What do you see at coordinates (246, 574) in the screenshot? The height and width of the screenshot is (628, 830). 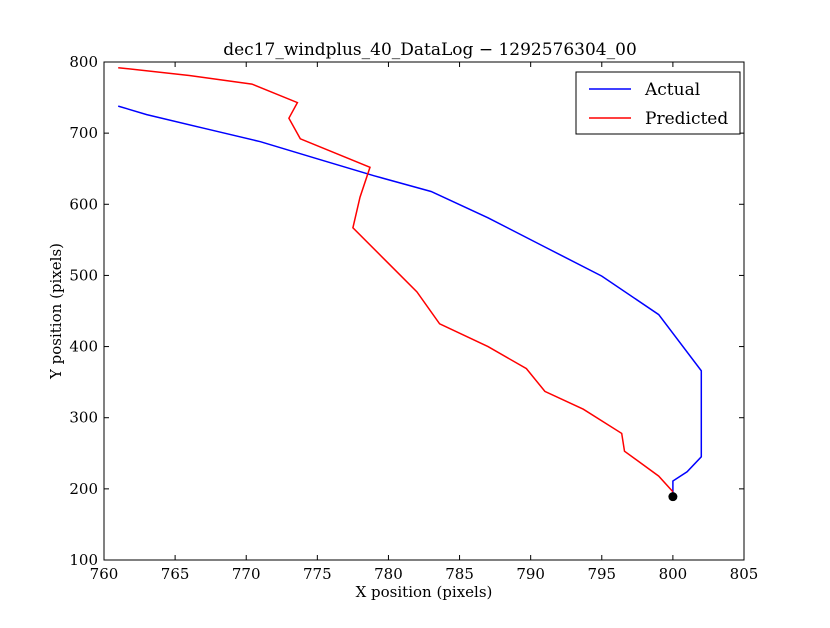 I see `x-tick-label: 770` at bounding box center [246, 574].